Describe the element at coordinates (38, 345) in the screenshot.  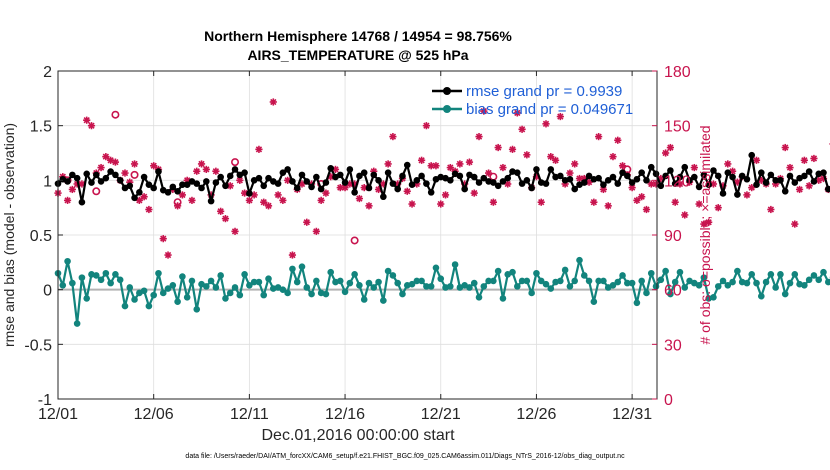
I see `y-tick-label-left: -0.5` at that location.